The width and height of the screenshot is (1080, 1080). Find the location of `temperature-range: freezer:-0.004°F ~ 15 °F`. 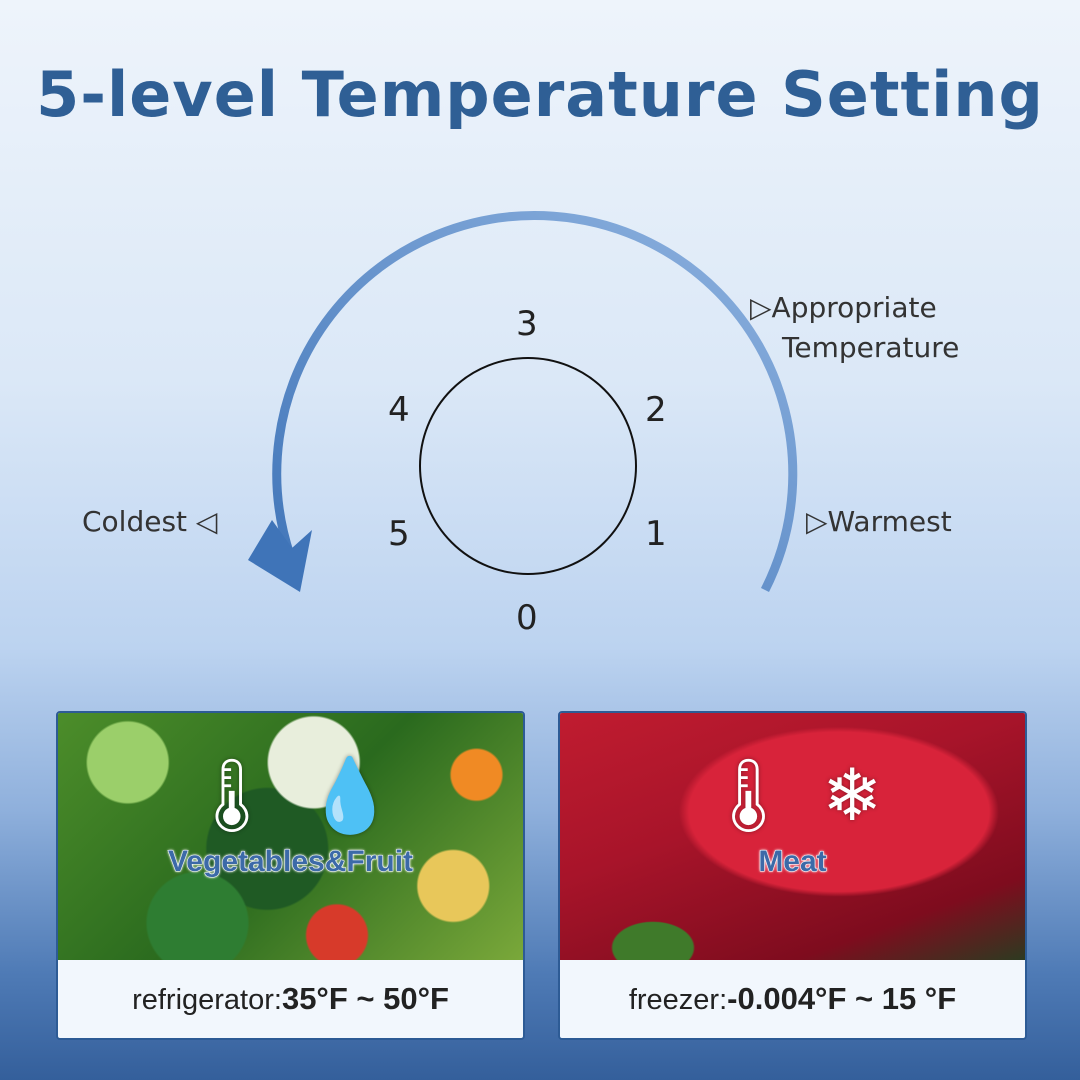

temperature-range: freezer:-0.004°F ~ 15 °F is located at coordinates (792, 999).